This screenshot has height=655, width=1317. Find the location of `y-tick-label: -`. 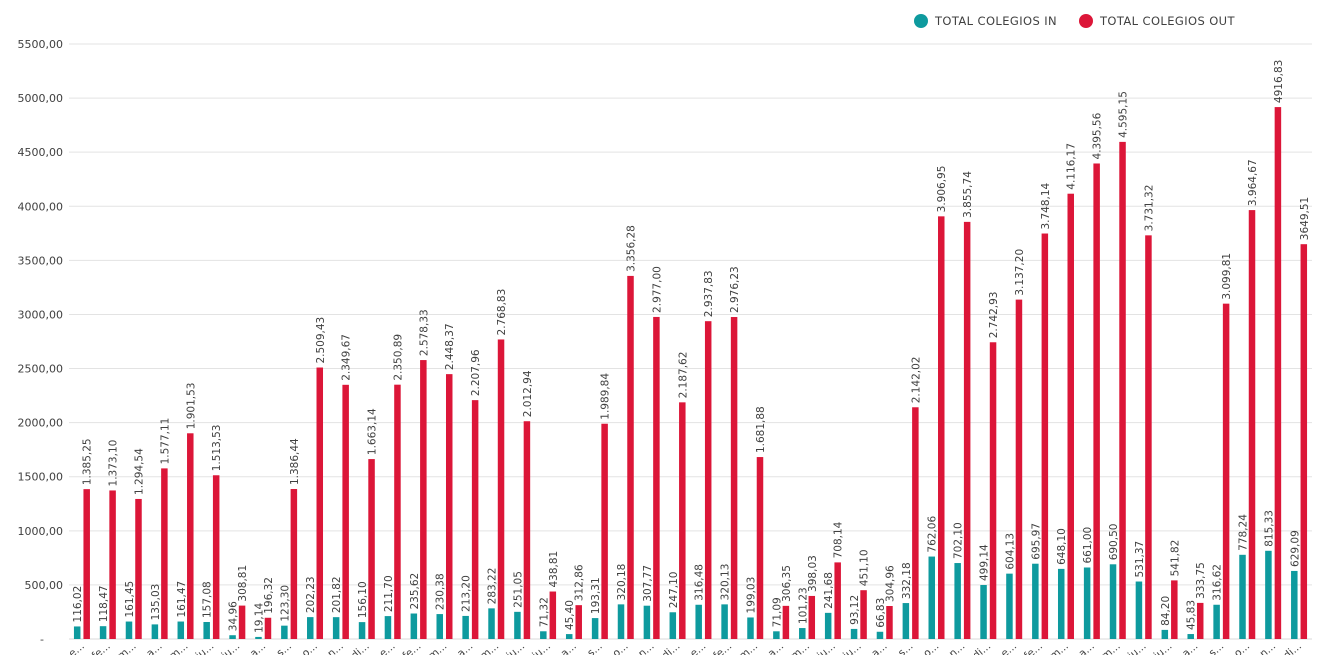

y-tick-label: - is located at coordinates (42, 639).